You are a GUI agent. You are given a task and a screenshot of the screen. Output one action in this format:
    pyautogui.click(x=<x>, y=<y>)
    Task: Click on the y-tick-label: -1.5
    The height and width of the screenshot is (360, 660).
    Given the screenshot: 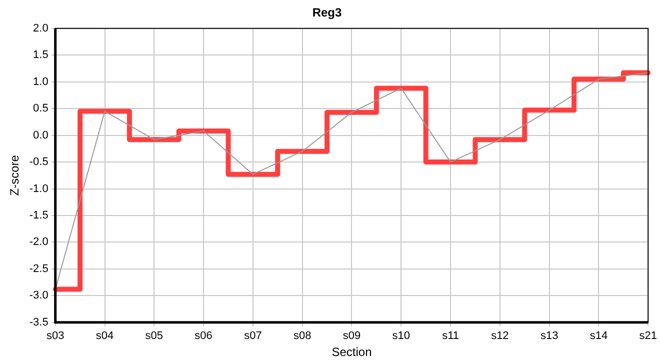 What is the action you would take?
    pyautogui.click(x=38, y=216)
    